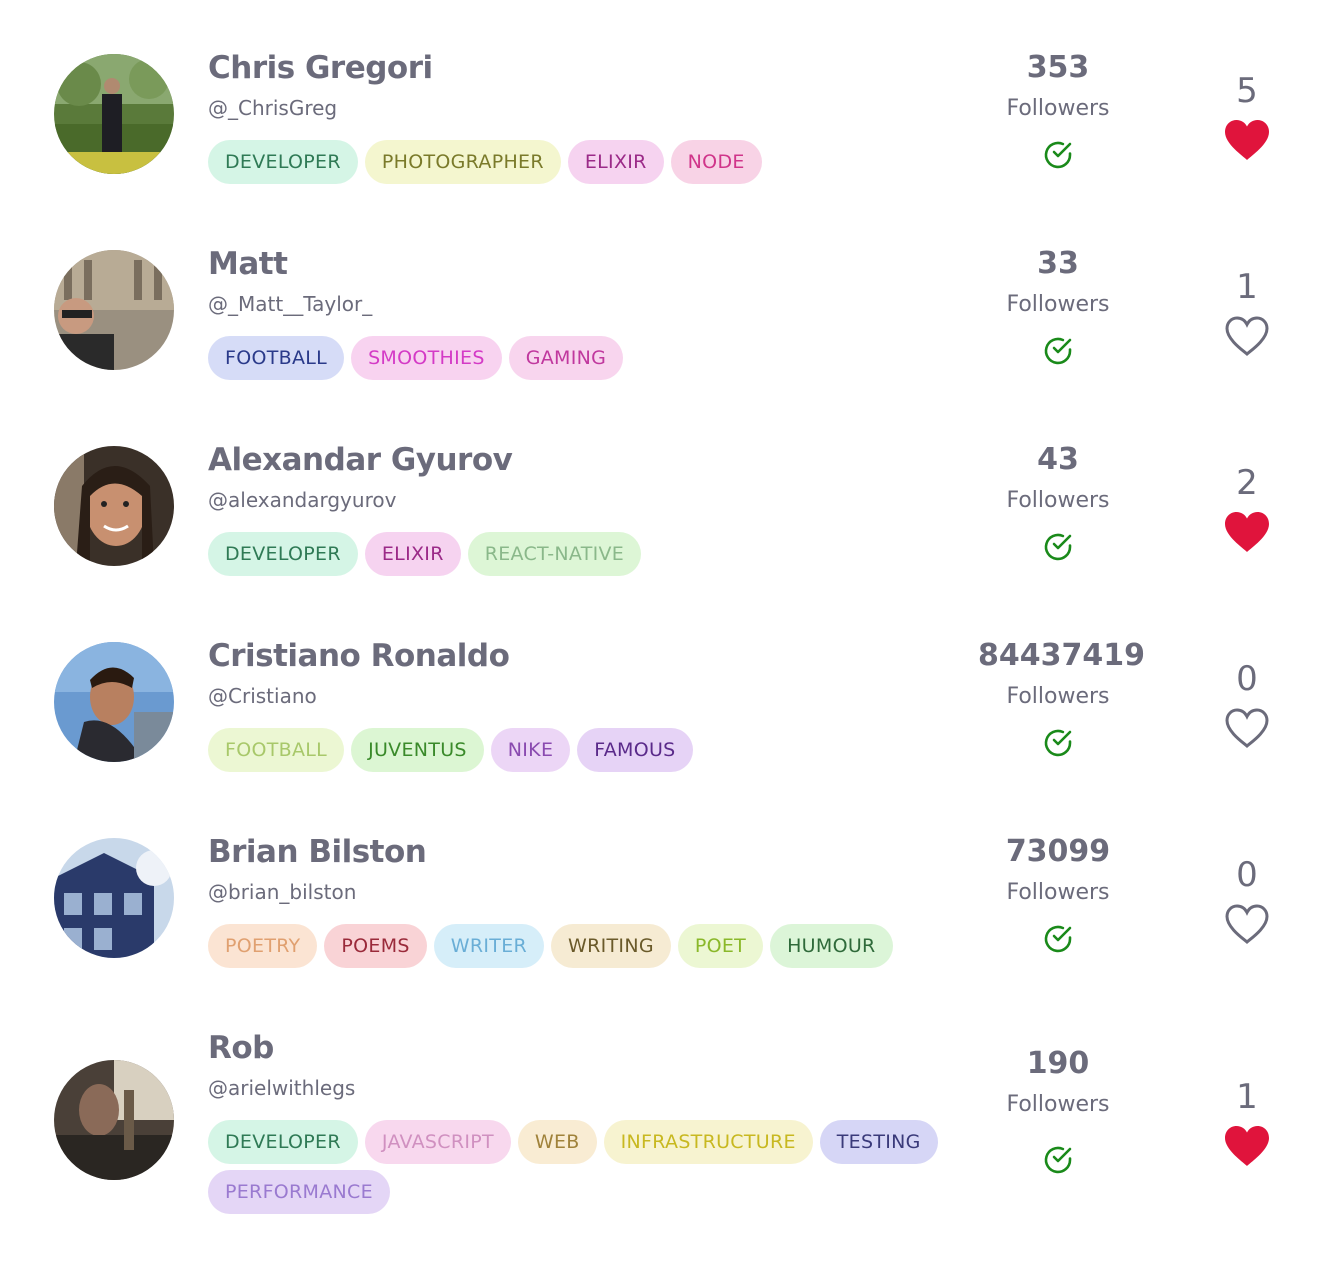  What do you see at coordinates (530, 750) in the screenshot?
I see `tag: NIKE` at bounding box center [530, 750].